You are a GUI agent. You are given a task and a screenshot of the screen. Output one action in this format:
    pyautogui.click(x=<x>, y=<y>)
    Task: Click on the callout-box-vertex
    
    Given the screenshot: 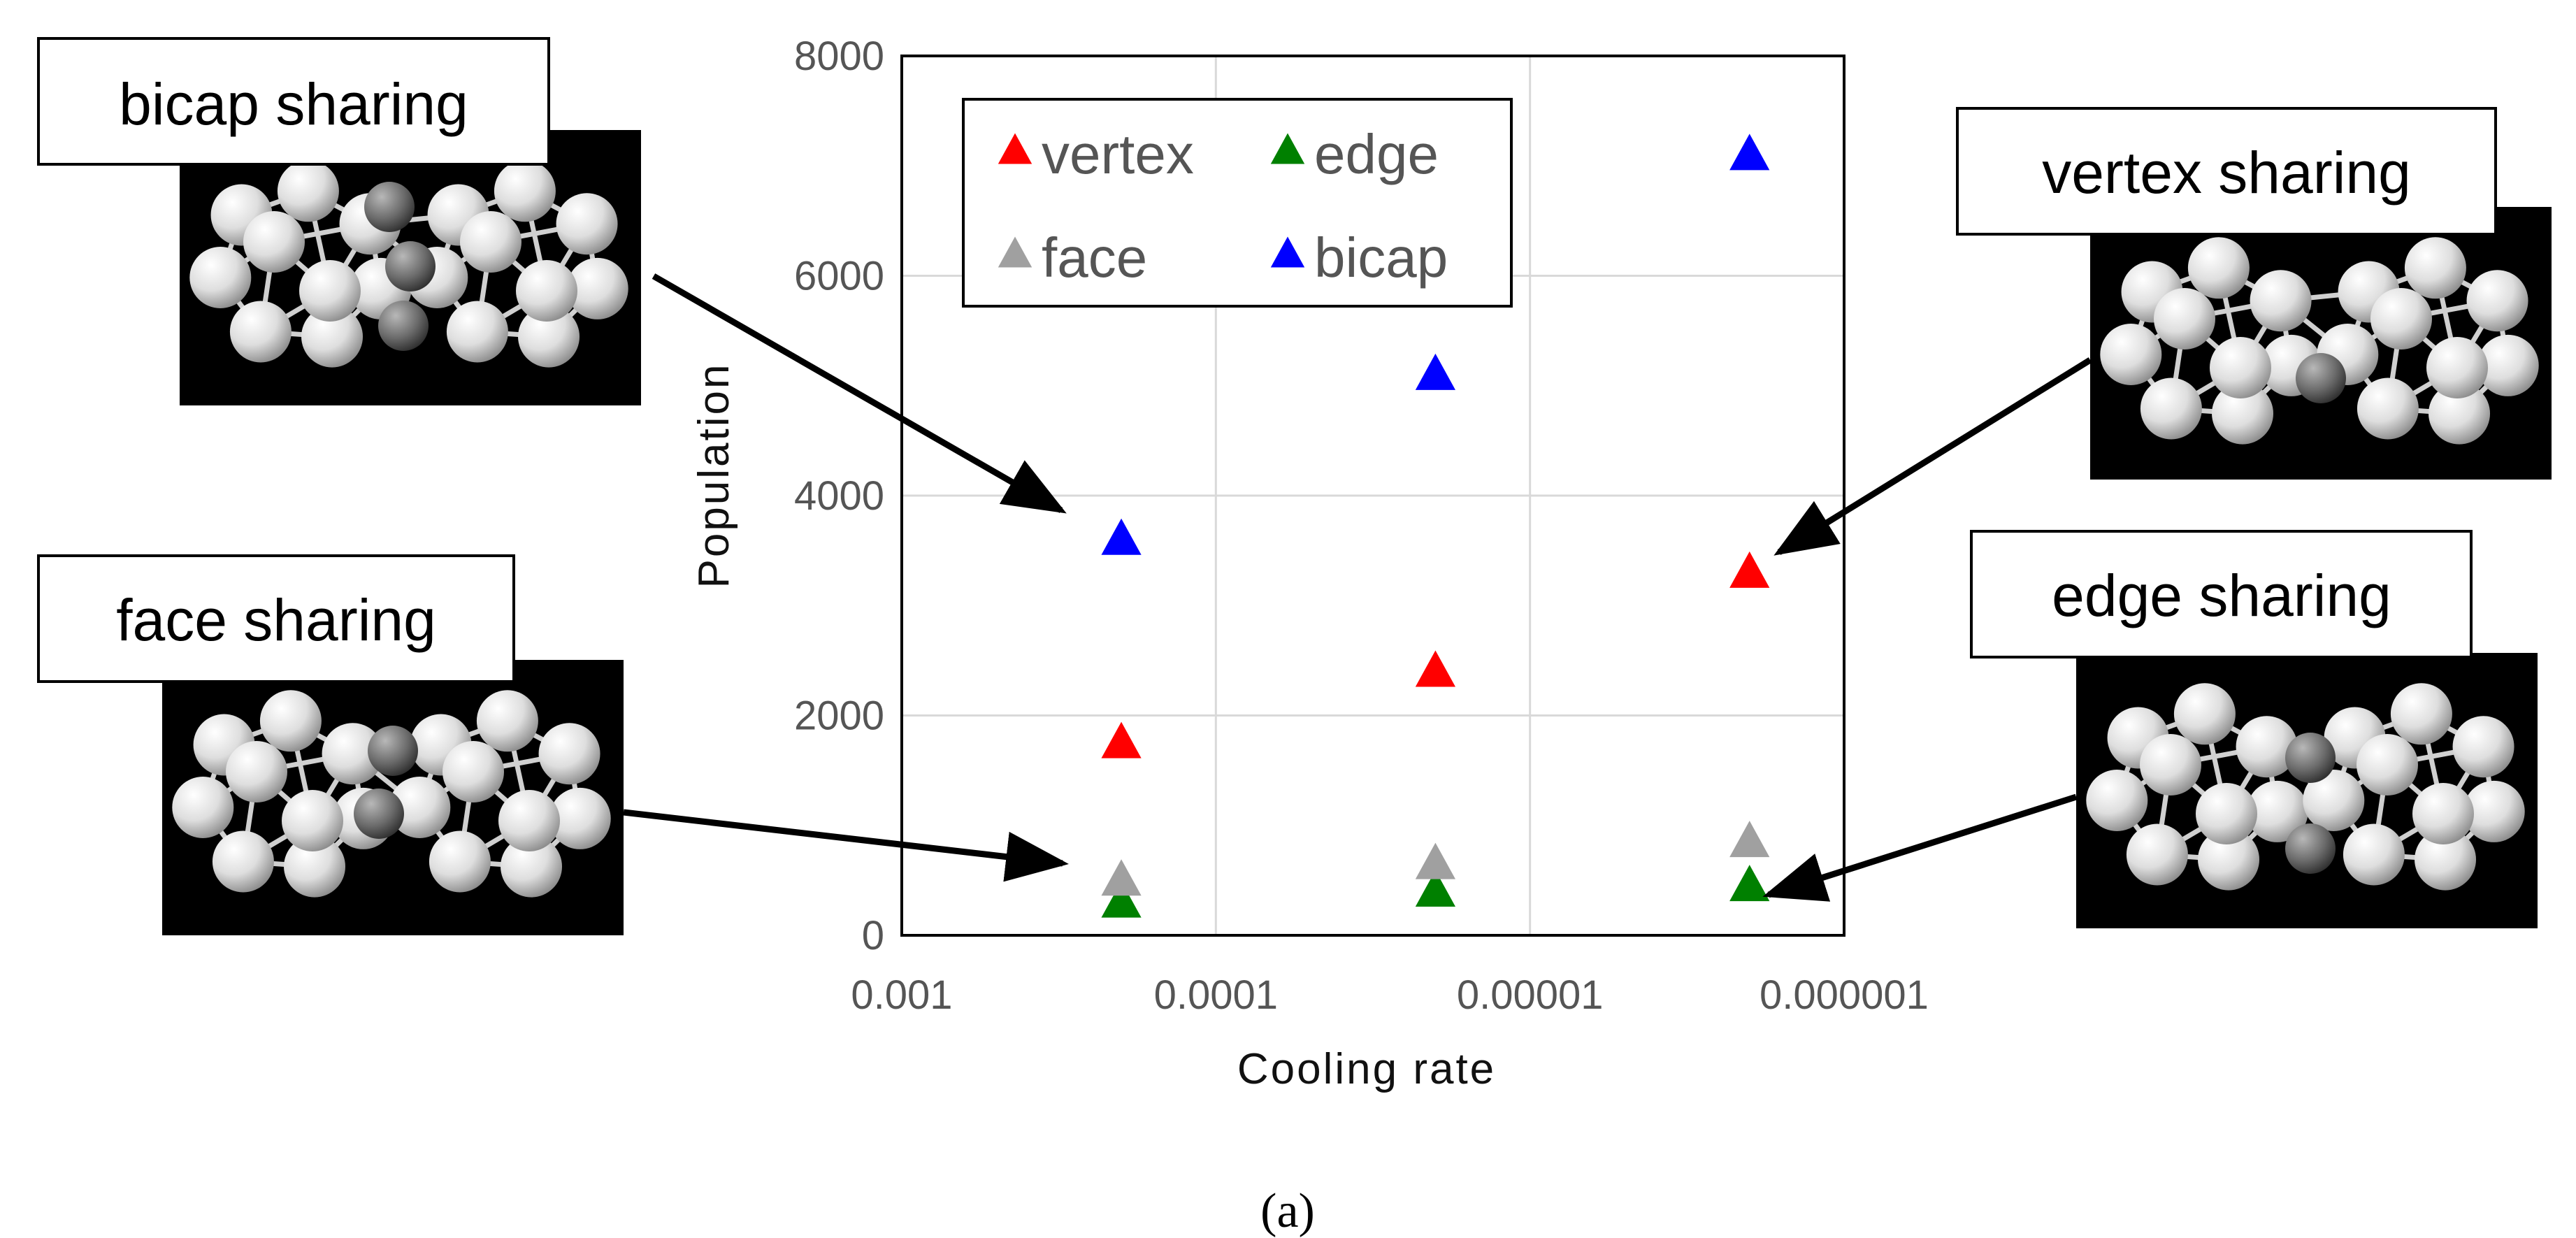 What is the action you would take?
    pyautogui.click(x=2226, y=171)
    